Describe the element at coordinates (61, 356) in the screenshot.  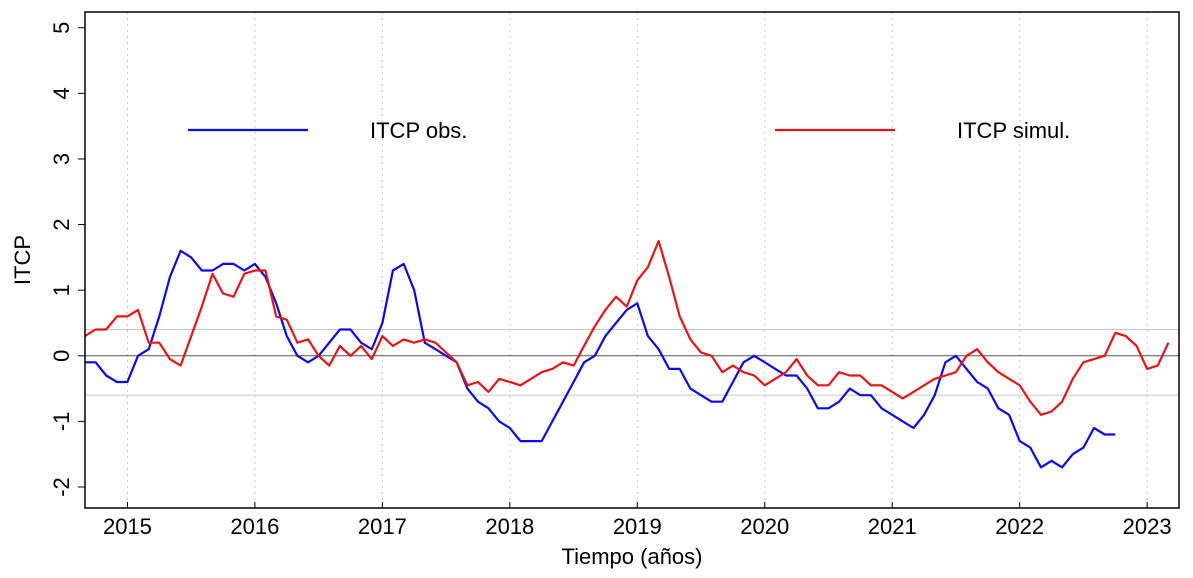
I see `y-tick-label: 0` at that location.